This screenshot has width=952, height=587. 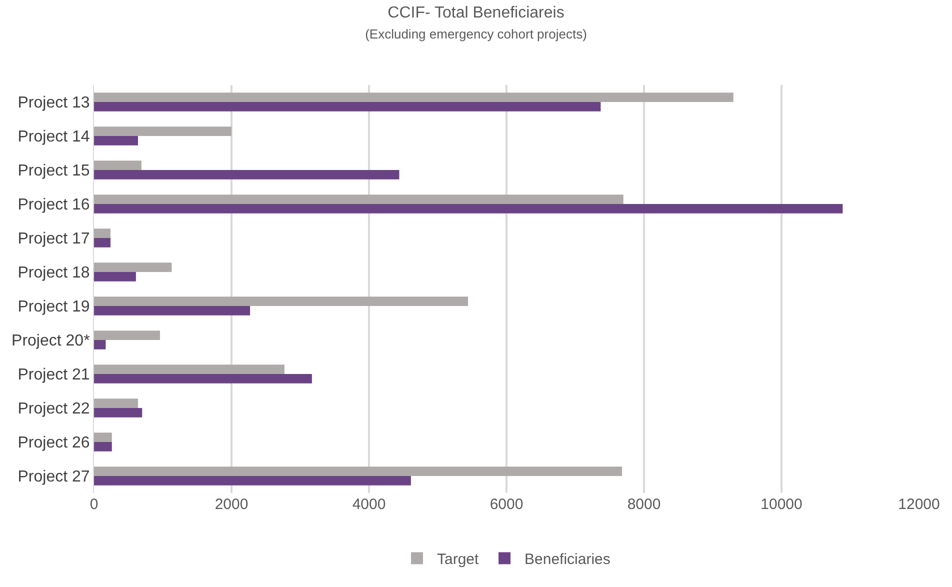 What do you see at coordinates (54, 205) in the screenshot?
I see `y-tick-label: Project 16` at bounding box center [54, 205].